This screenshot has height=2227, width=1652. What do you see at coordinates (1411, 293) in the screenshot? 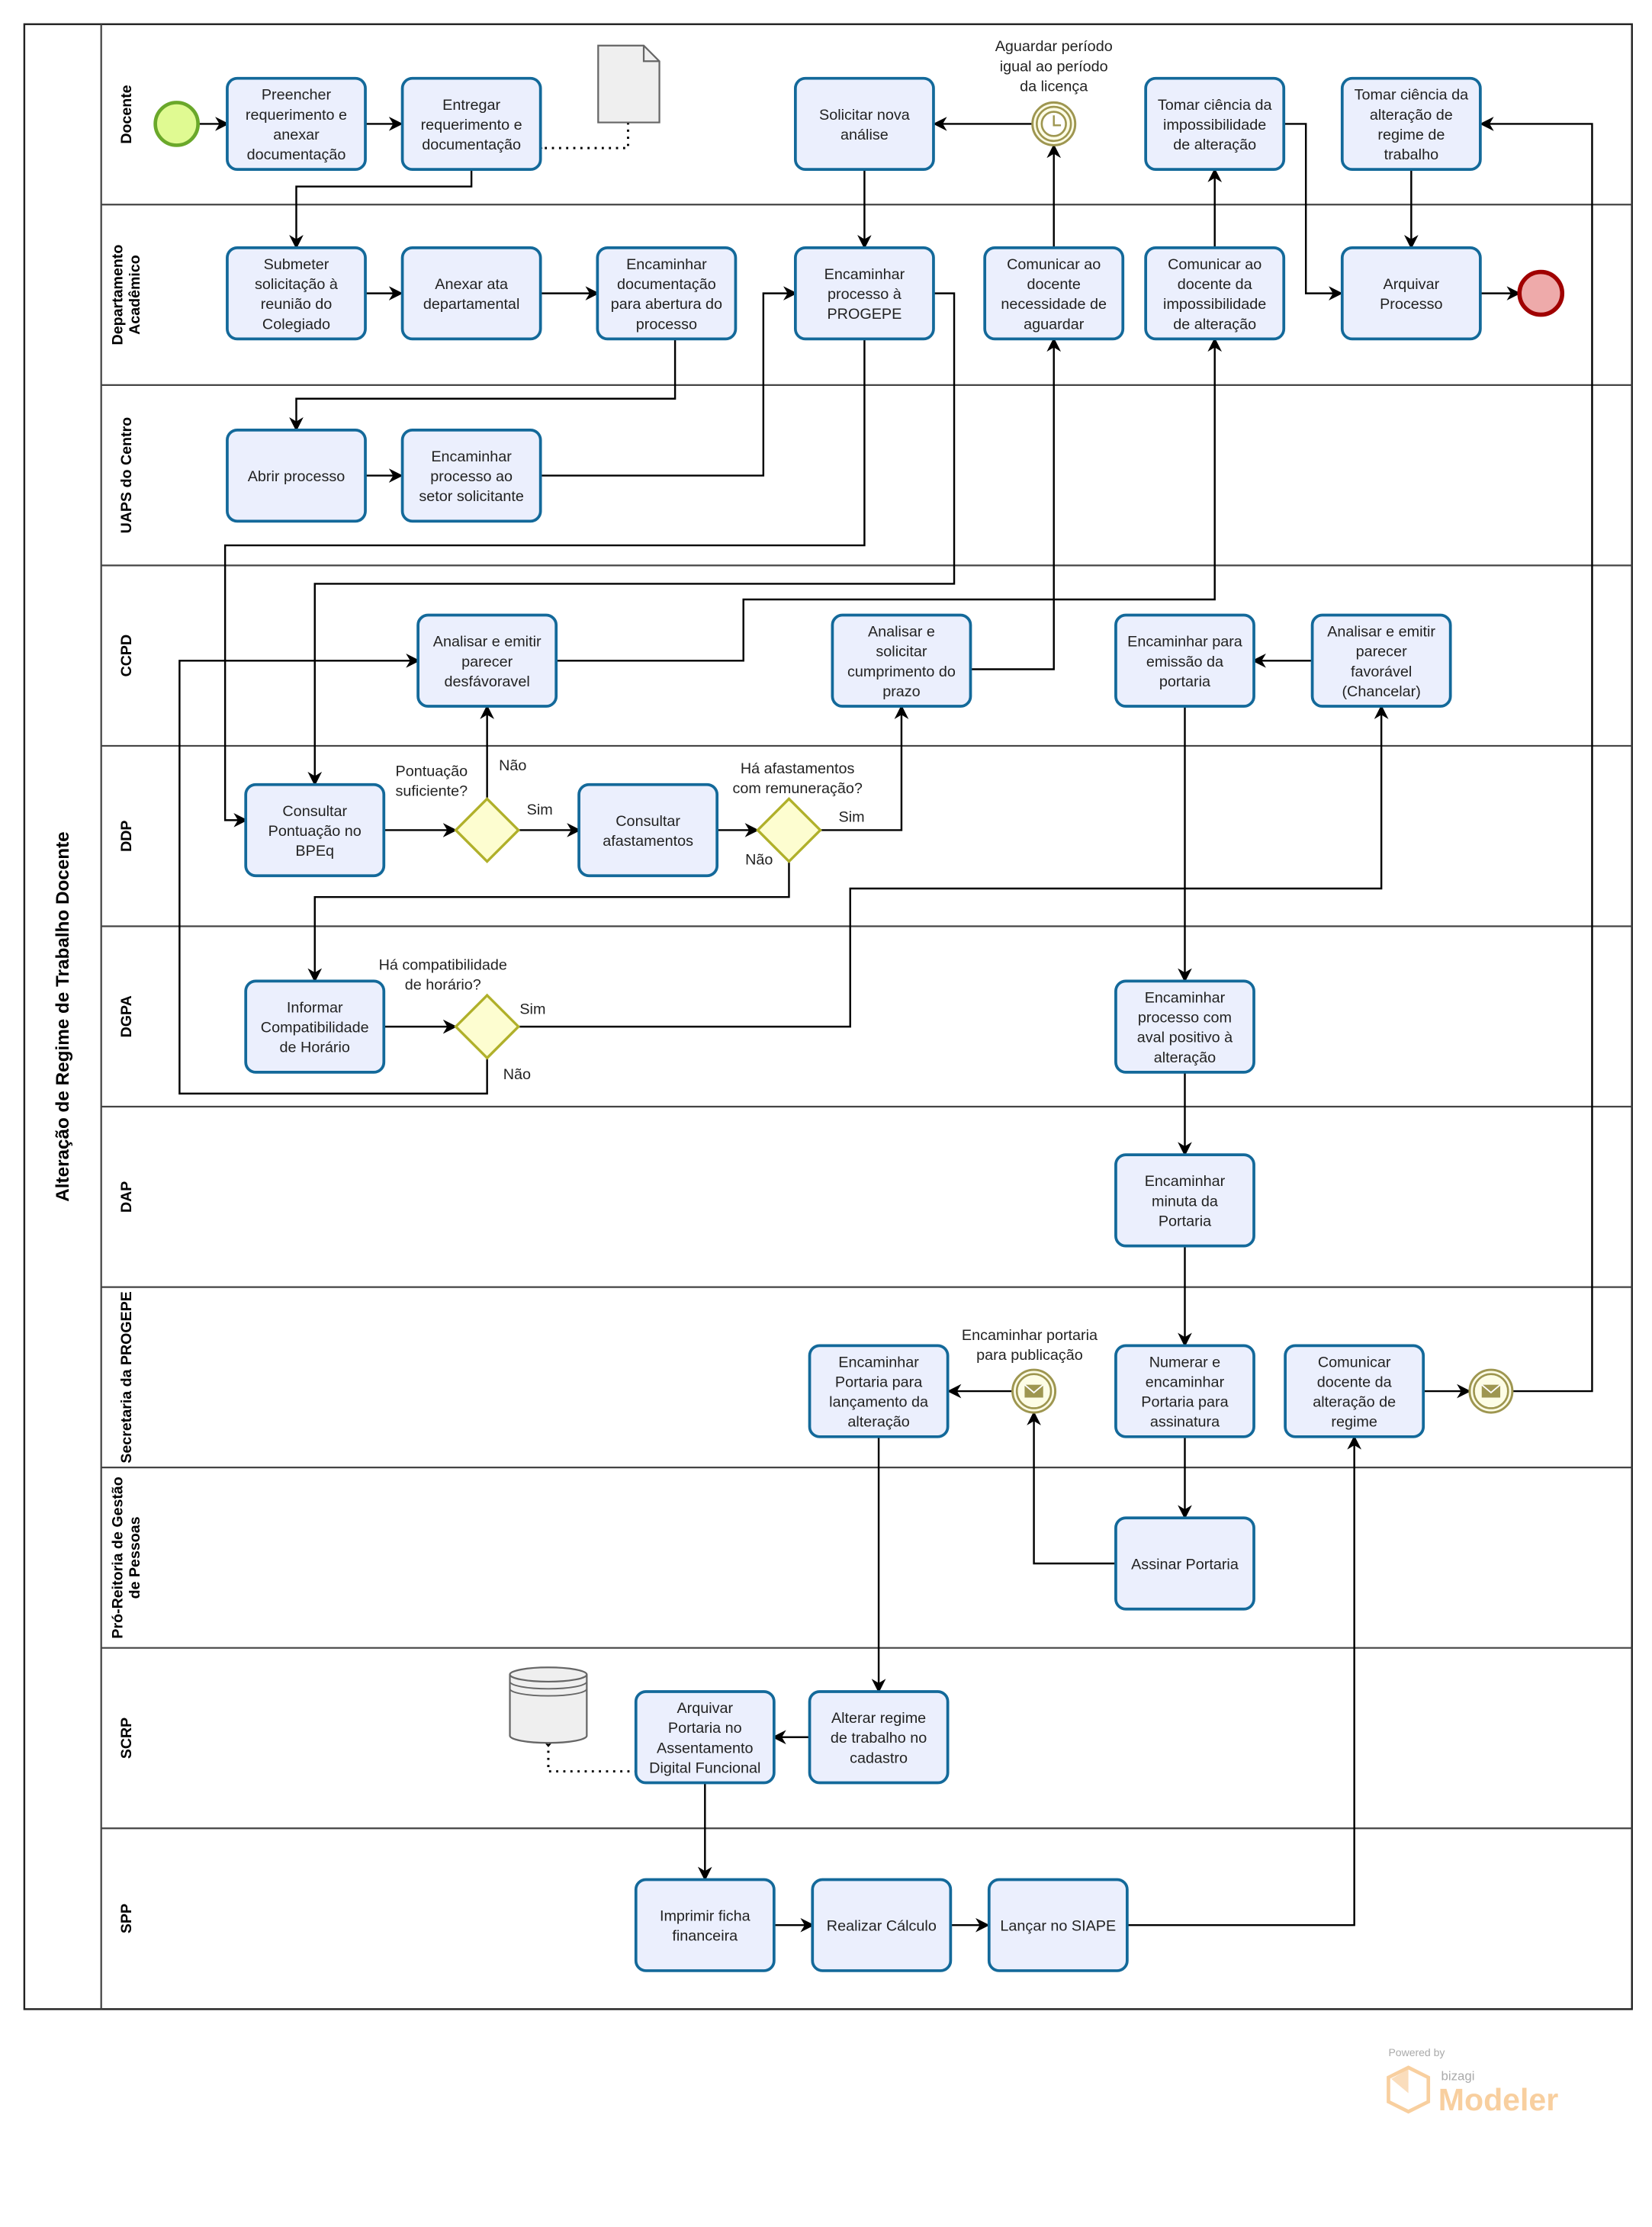
I see `task-t12: Arquivar Processo` at bounding box center [1411, 293].